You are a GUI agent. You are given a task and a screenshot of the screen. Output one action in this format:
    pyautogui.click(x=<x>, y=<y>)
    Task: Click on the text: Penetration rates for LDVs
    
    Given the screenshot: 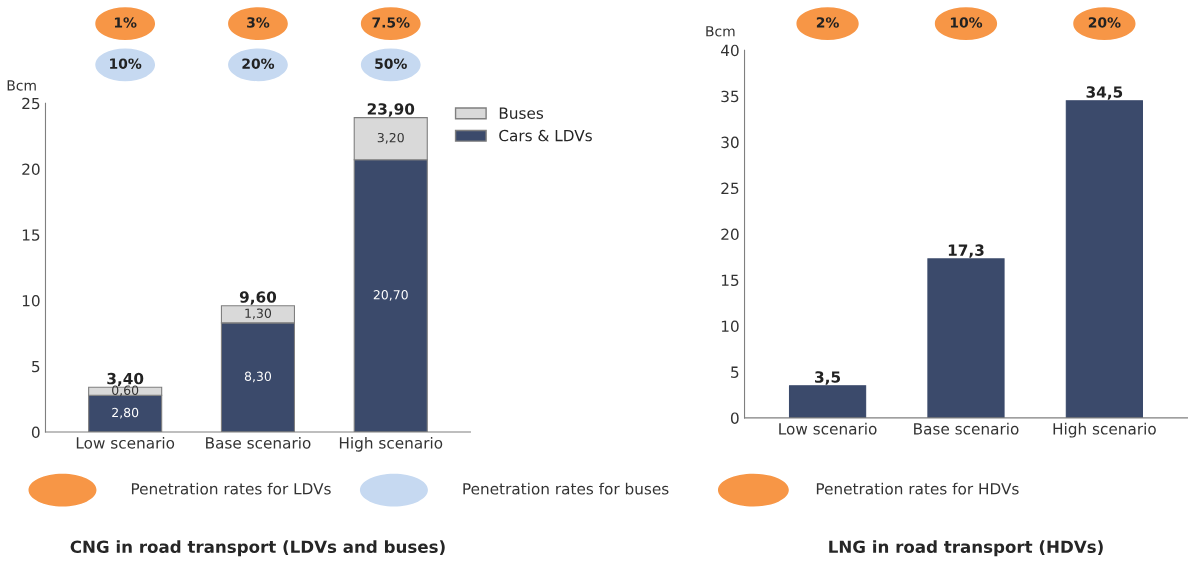 What is the action you would take?
    pyautogui.click(x=231, y=488)
    